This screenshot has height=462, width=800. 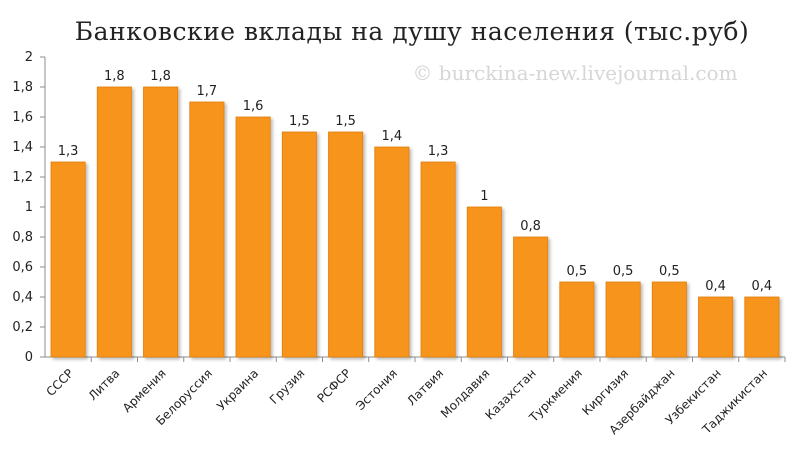 I want to click on y-tick-label: 0,2, so click(x=22, y=327).